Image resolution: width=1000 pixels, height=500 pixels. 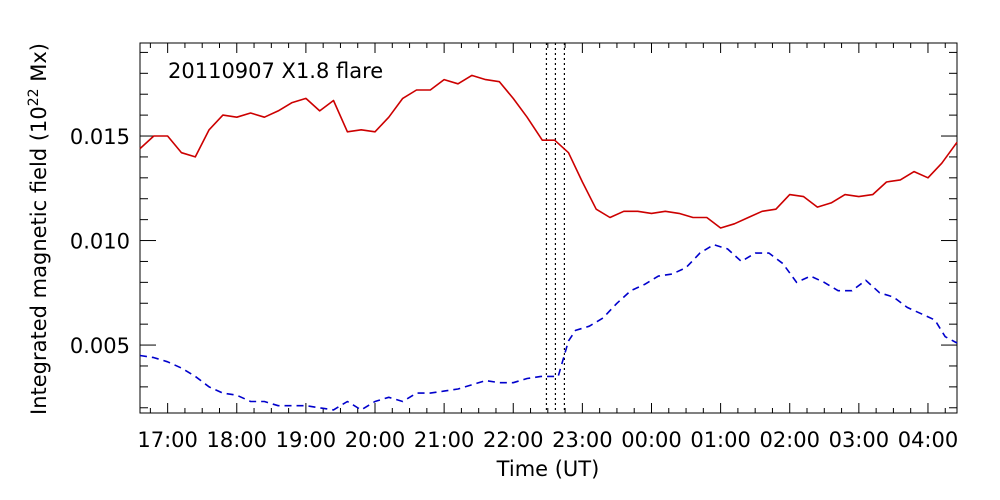 What do you see at coordinates (100, 242) in the screenshot?
I see `y-tick-label: 0.010` at bounding box center [100, 242].